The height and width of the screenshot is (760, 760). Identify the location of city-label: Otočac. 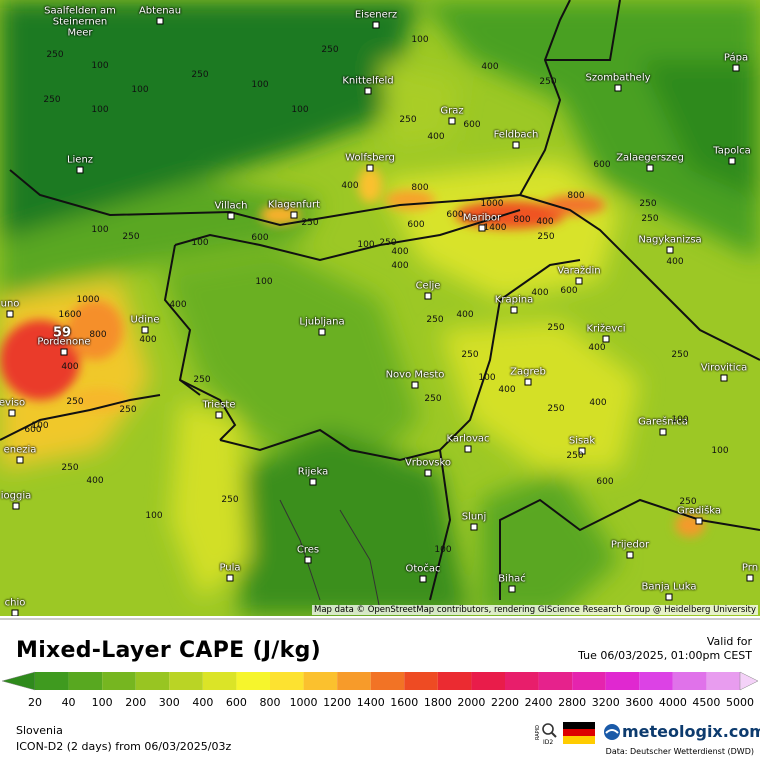
(423, 569).